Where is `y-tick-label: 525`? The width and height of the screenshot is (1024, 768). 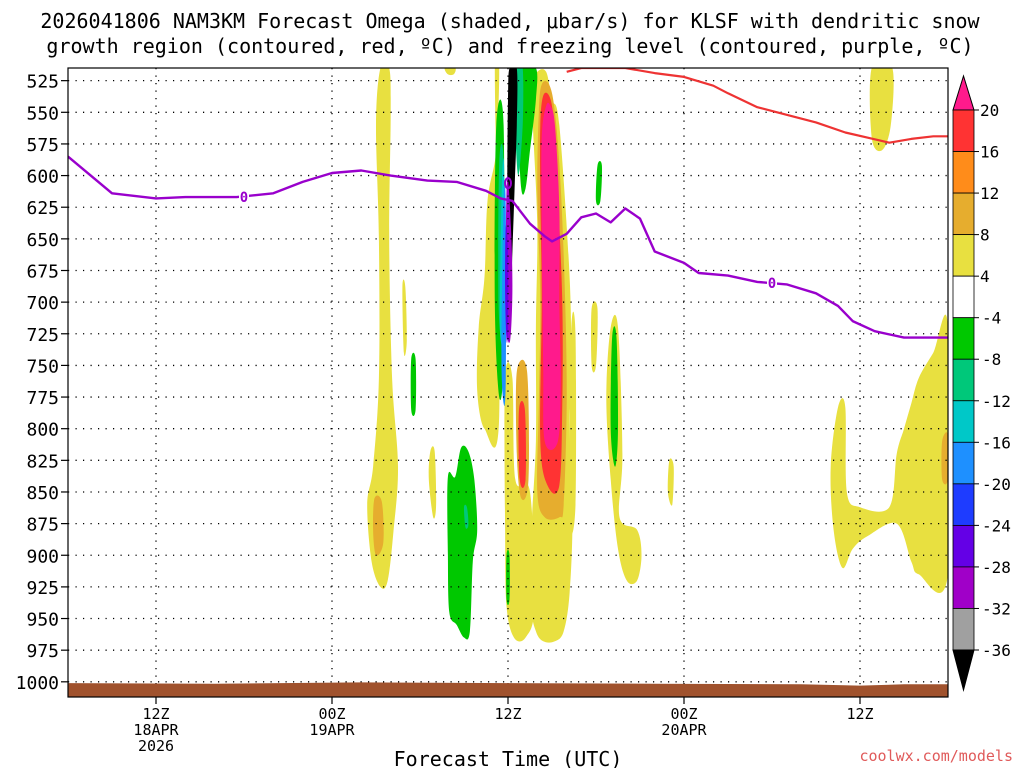 y-tick-label: 525 is located at coordinates (42, 82).